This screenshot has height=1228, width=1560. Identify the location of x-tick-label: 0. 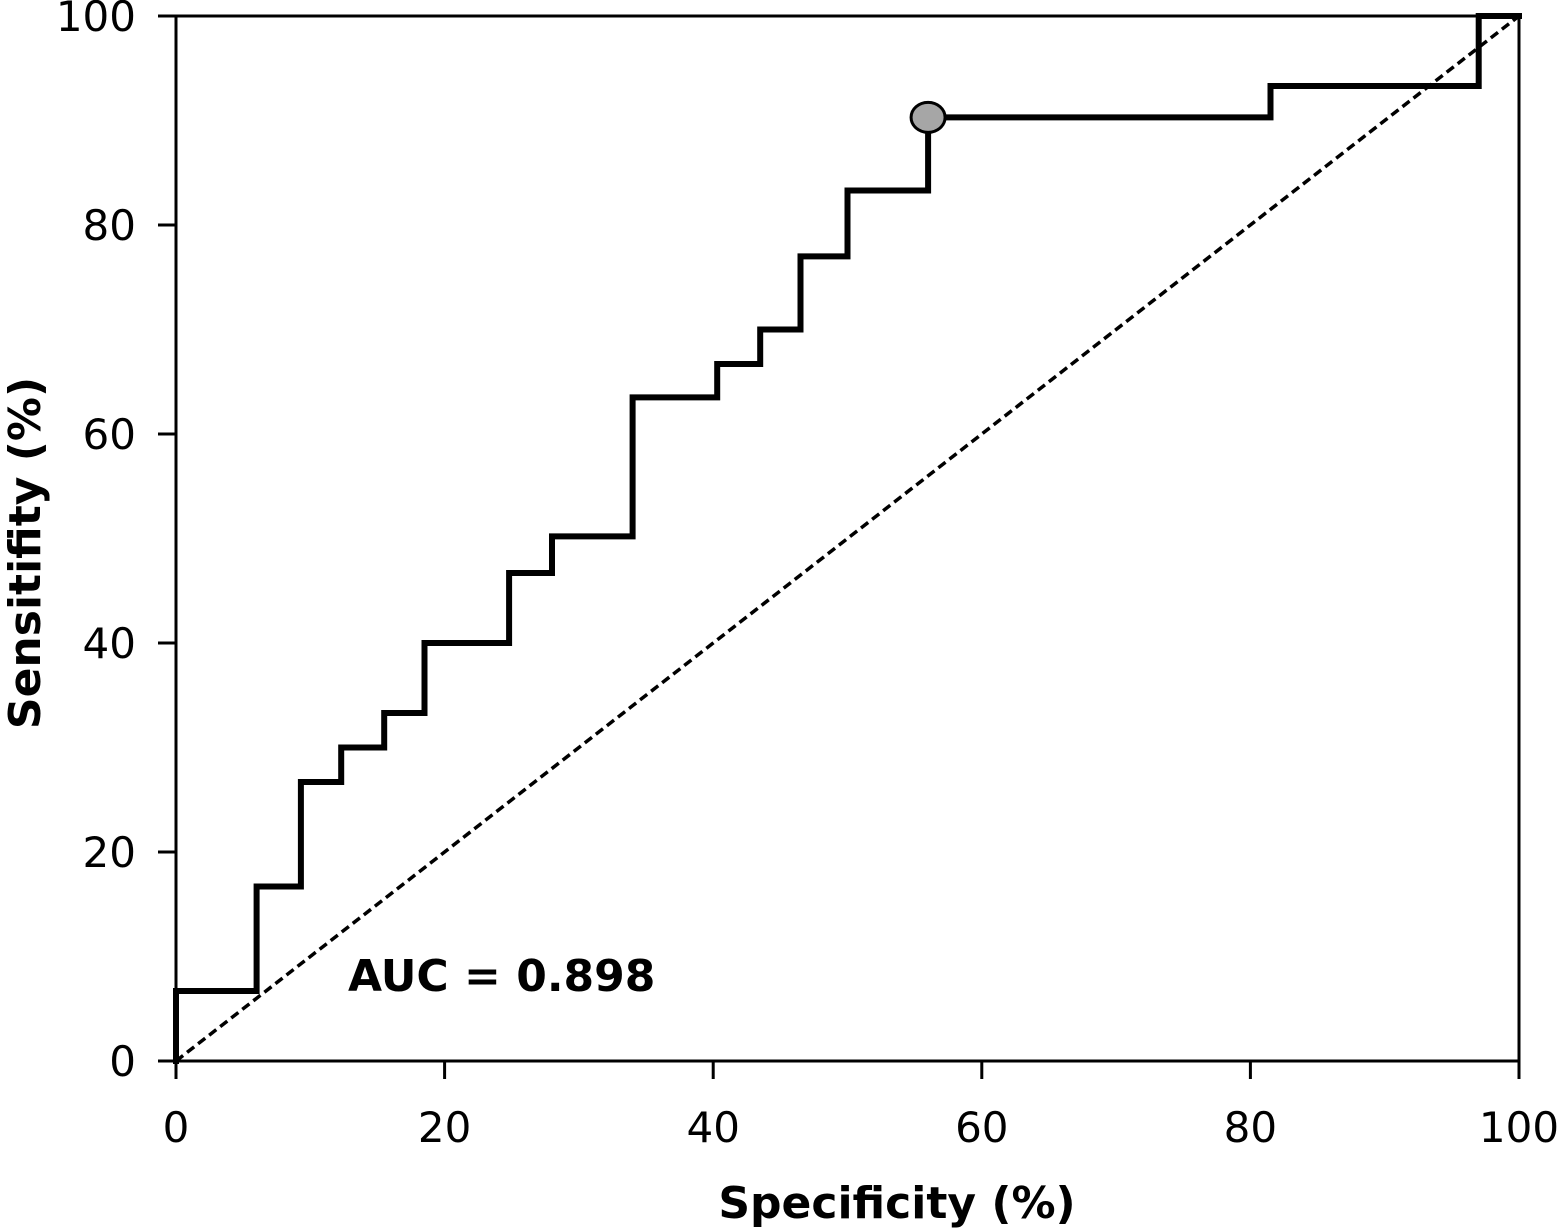
(176, 1127).